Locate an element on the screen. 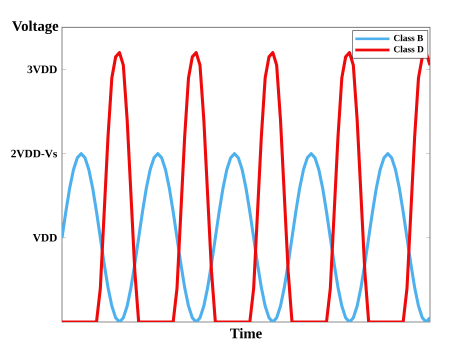  y-axis-title: Voltage is located at coordinates (35, 27).